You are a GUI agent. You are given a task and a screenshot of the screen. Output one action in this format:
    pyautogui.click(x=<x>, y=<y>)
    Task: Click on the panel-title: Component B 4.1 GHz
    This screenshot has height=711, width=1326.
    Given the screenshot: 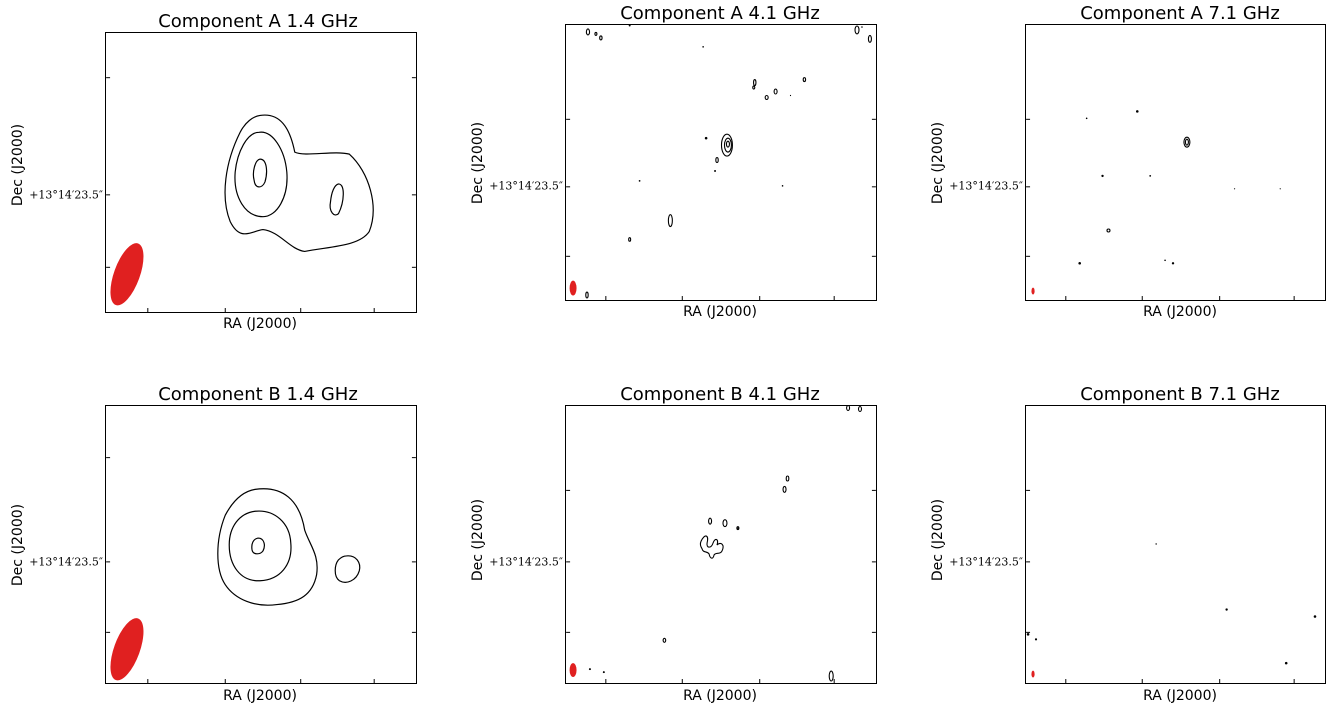 What is the action you would take?
    pyautogui.click(x=720, y=394)
    